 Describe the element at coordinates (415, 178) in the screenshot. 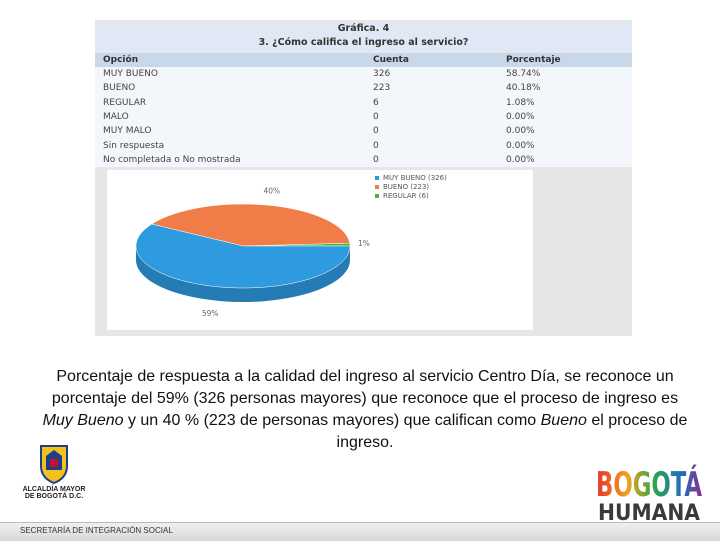

I see `legend-label: MUY BUENO (326)` at that location.